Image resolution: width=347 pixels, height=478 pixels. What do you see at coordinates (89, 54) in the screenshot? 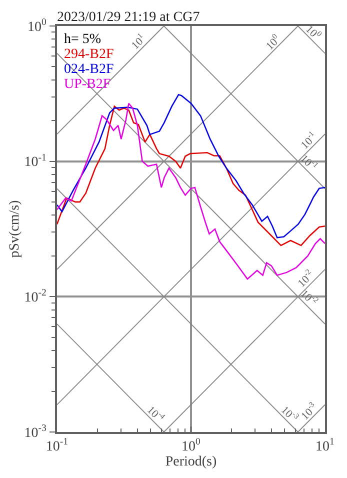
I see `text: 294-B2F` at bounding box center [89, 54].